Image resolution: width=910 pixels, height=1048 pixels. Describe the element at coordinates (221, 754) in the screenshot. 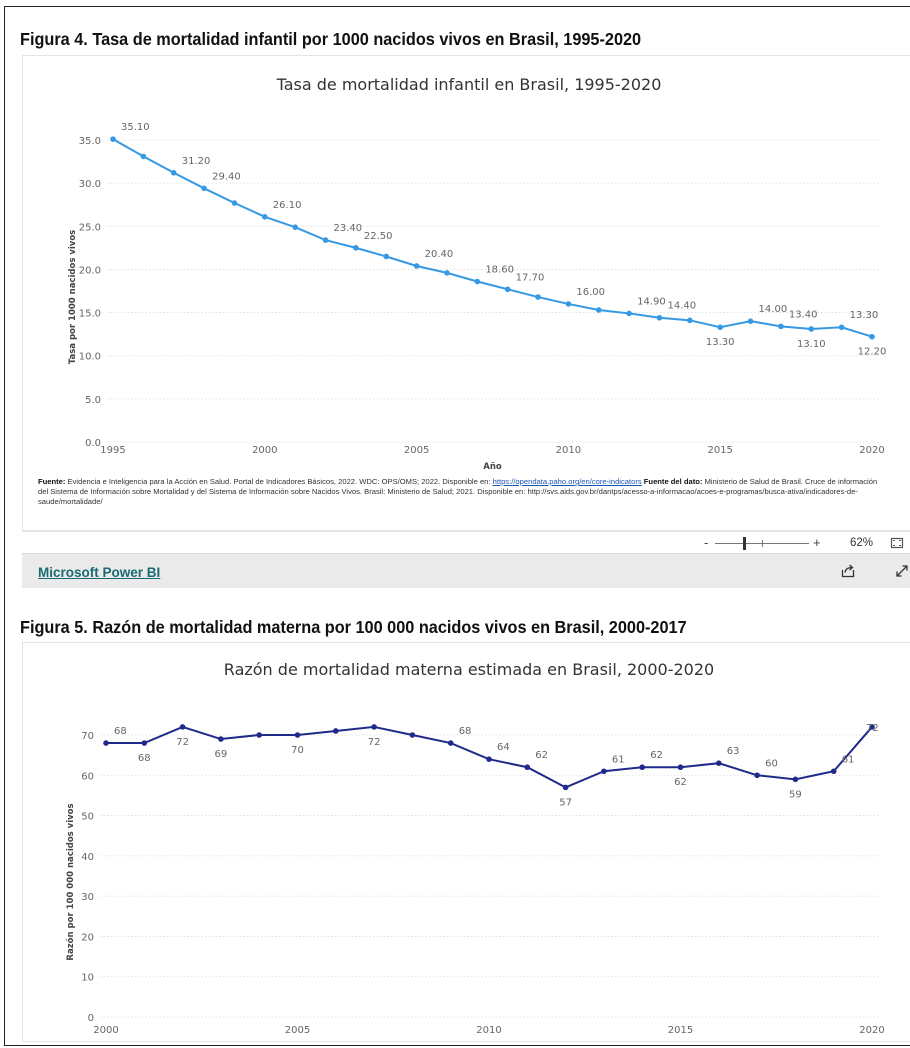

I see `data-label: 69` at that location.